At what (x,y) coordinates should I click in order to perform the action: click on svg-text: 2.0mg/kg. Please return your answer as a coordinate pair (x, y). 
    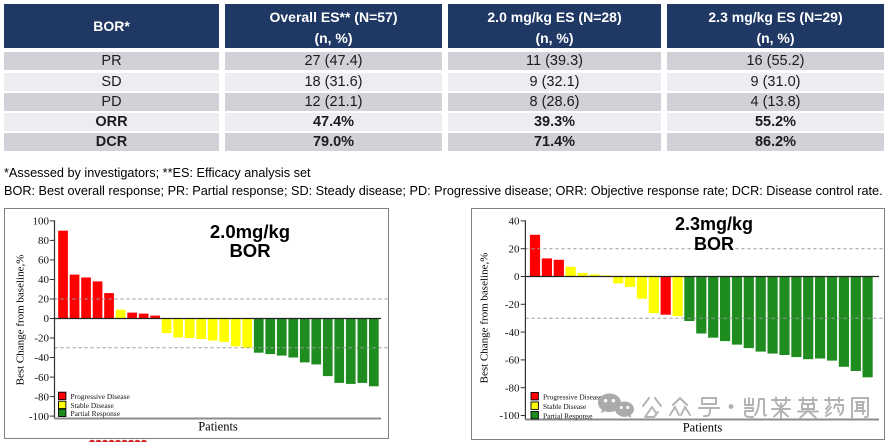
    Looking at the image, I should click on (250, 231).